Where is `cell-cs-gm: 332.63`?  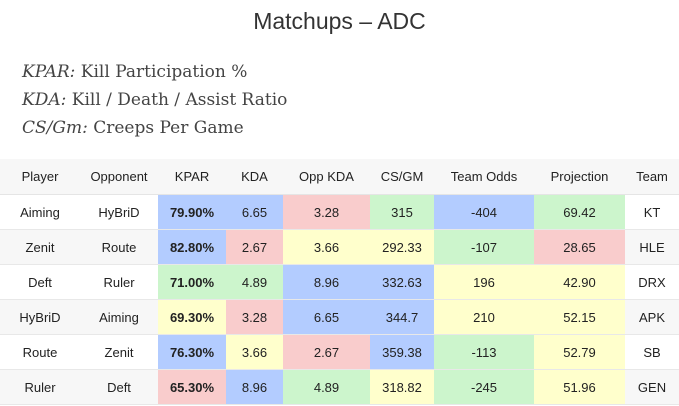
cell-cs-gm: 332.63 is located at coordinates (402, 282).